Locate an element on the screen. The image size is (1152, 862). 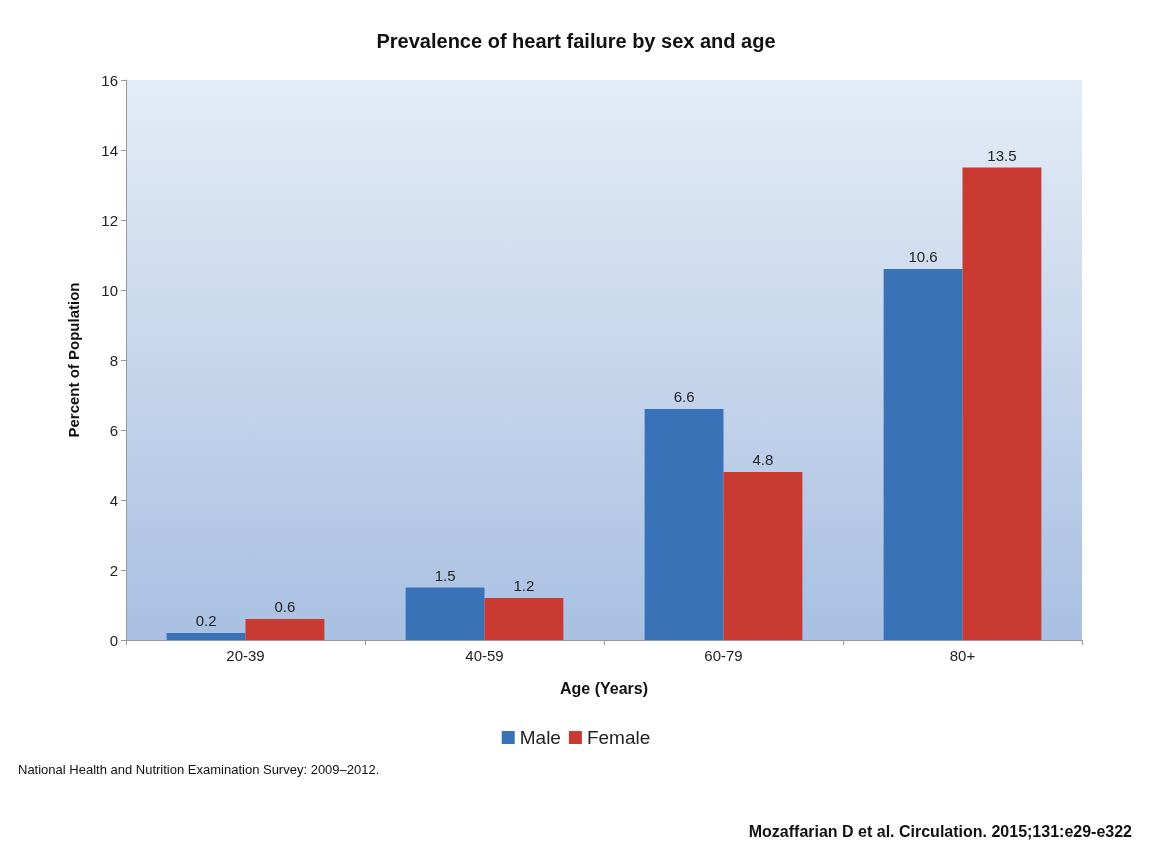
y-tick-label: 16 is located at coordinates (109, 80).